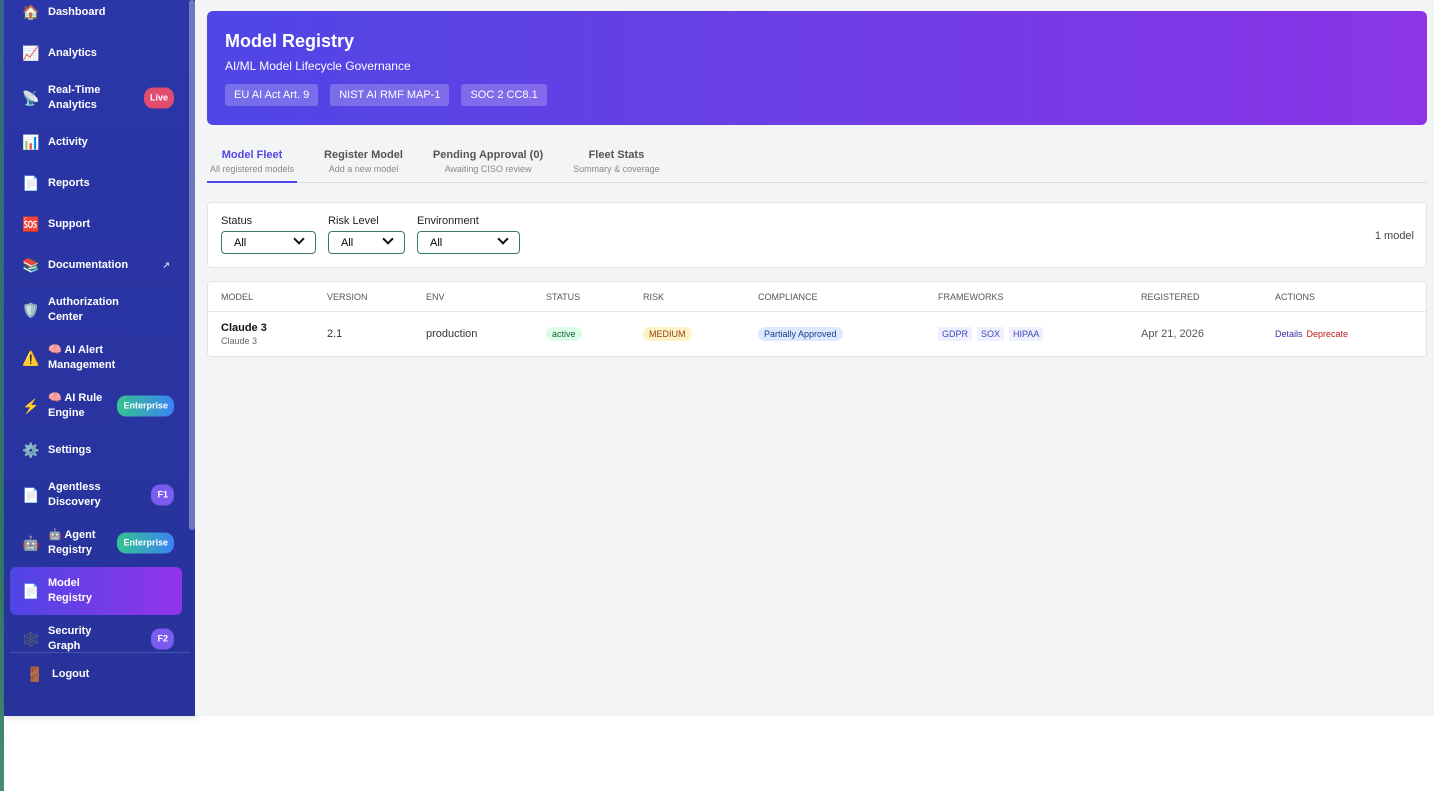  I want to click on nav-label: Support, so click(69, 224).